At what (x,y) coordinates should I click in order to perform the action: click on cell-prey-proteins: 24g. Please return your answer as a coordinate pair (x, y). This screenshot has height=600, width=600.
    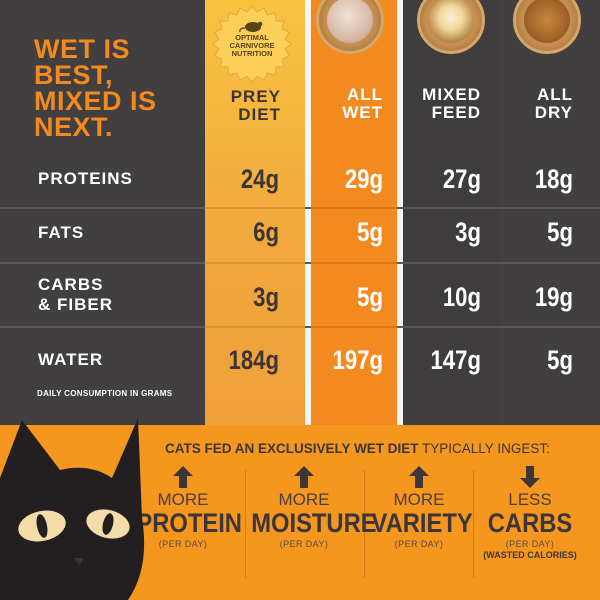
    Looking at the image, I should click on (259, 179).